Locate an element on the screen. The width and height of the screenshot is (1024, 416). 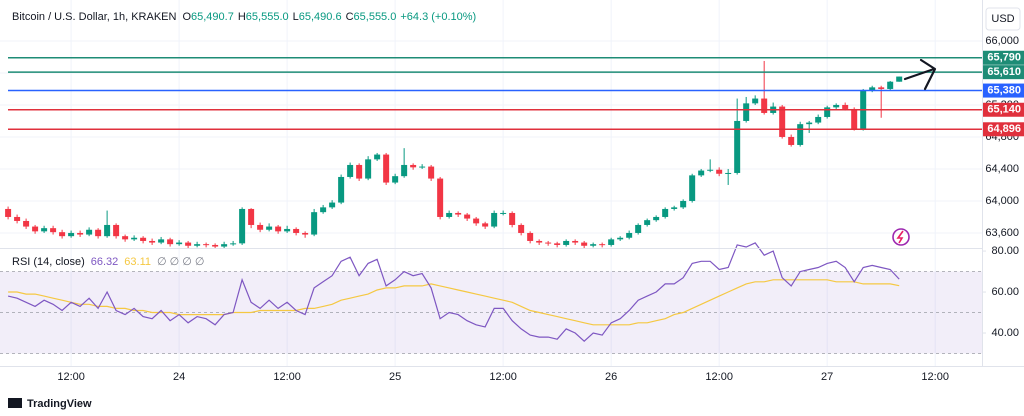
level-label: 65,140 is located at coordinates (1004, 110).